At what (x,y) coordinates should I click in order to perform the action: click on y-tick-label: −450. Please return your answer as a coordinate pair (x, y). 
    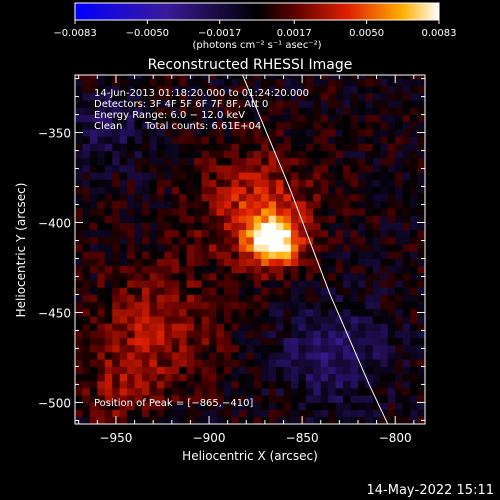
    Looking at the image, I should click on (54, 313).